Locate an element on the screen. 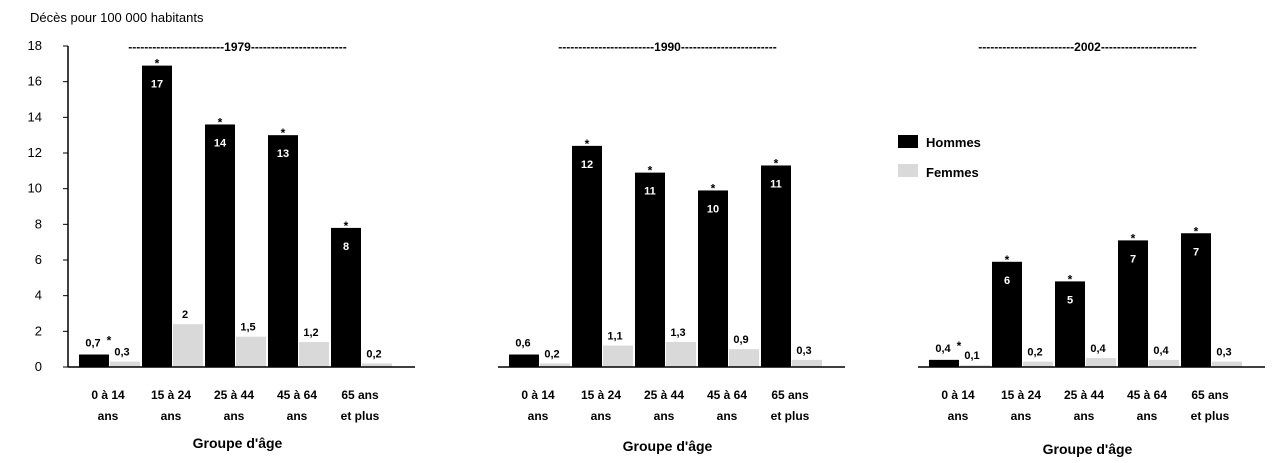  data-label-hommes: 14 is located at coordinates (220, 143).